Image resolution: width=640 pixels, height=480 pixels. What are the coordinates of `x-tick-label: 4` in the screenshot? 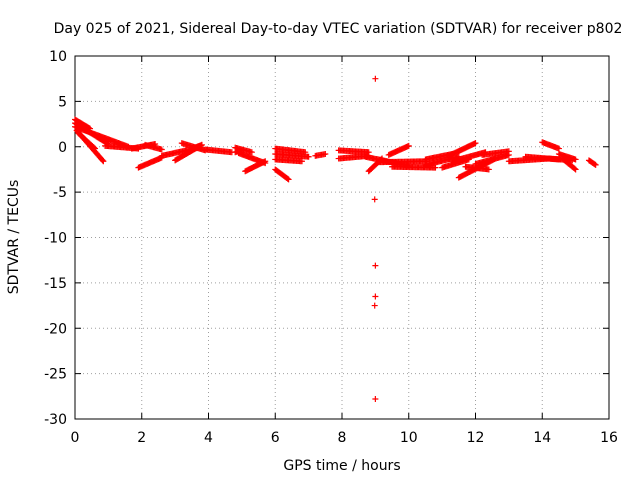 It's located at (208, 438).